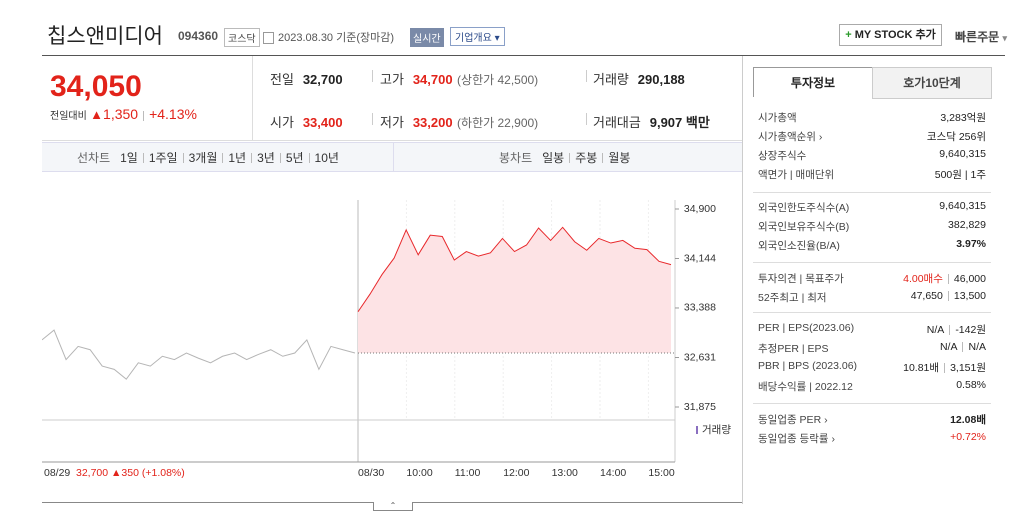 The image size is (1033, 516). I want to click on stat-label: 고가, so click(392, 79).